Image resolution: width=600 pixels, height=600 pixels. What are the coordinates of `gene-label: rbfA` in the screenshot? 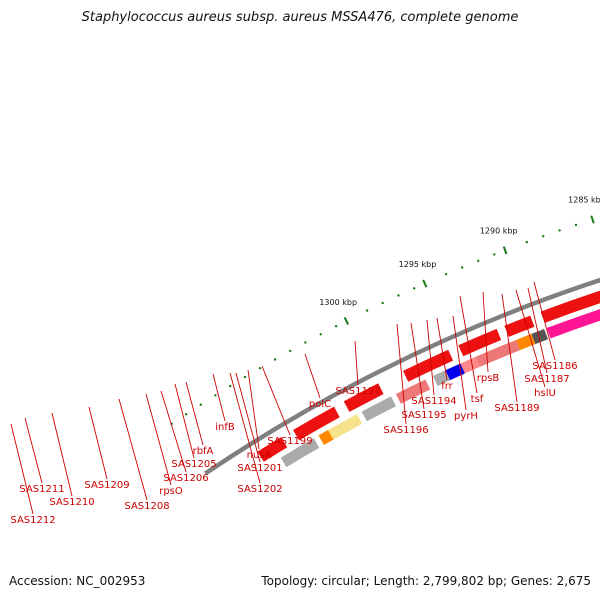 It's located at (203, 451).